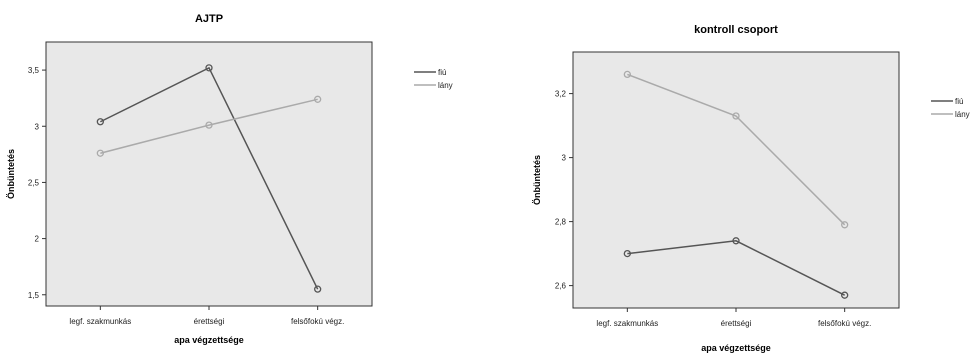  Describe the element at coordinates (37, 239) in the screenshot. I see `y-tick-label: 2` at that location.